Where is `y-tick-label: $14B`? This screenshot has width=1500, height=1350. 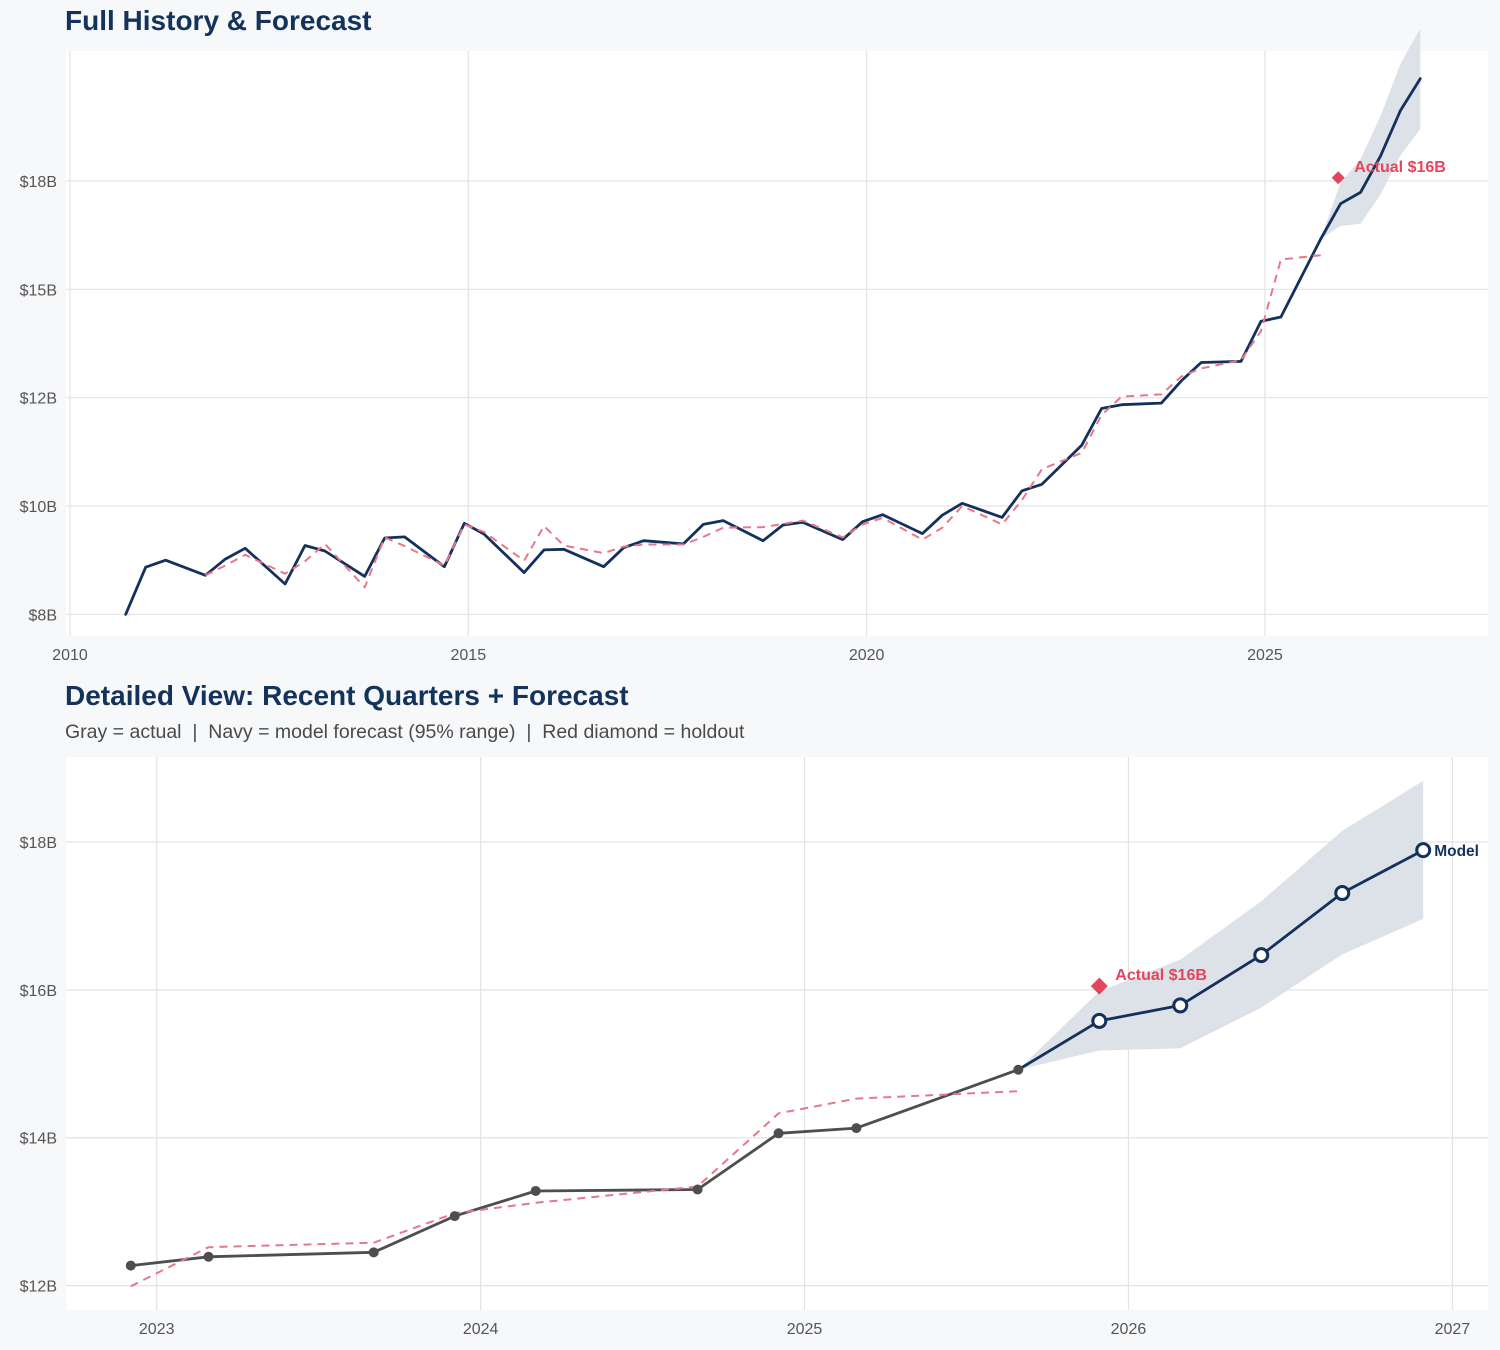
y-tick-label: $14B is located at coordinates (38, 1139).